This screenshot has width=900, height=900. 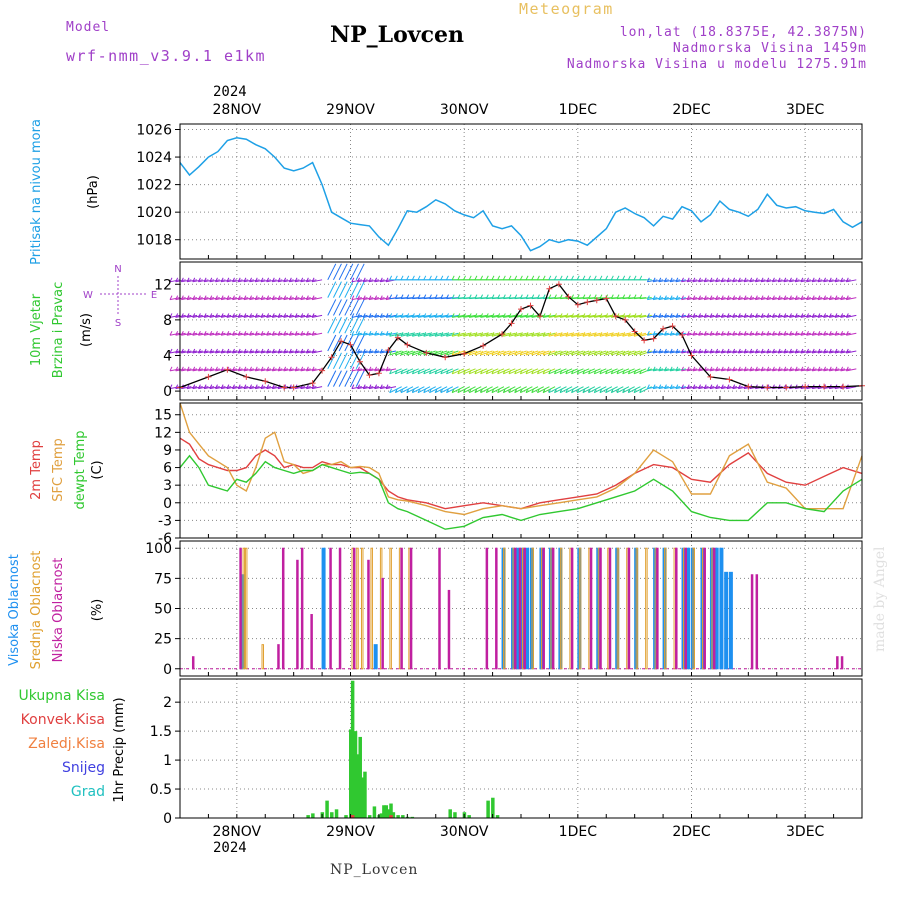 What do you see at coordinates (14, 610) in the screenshot?
I see `cloud-high-label: Visoka Oblacnost` at bounding box center [14, 610].